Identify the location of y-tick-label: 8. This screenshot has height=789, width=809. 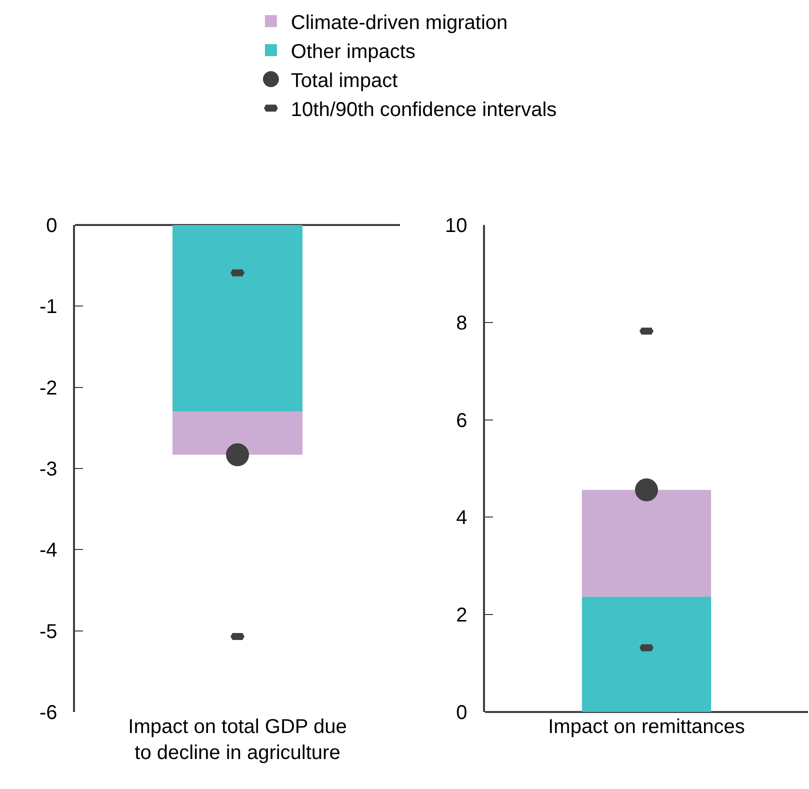
(462, 323).